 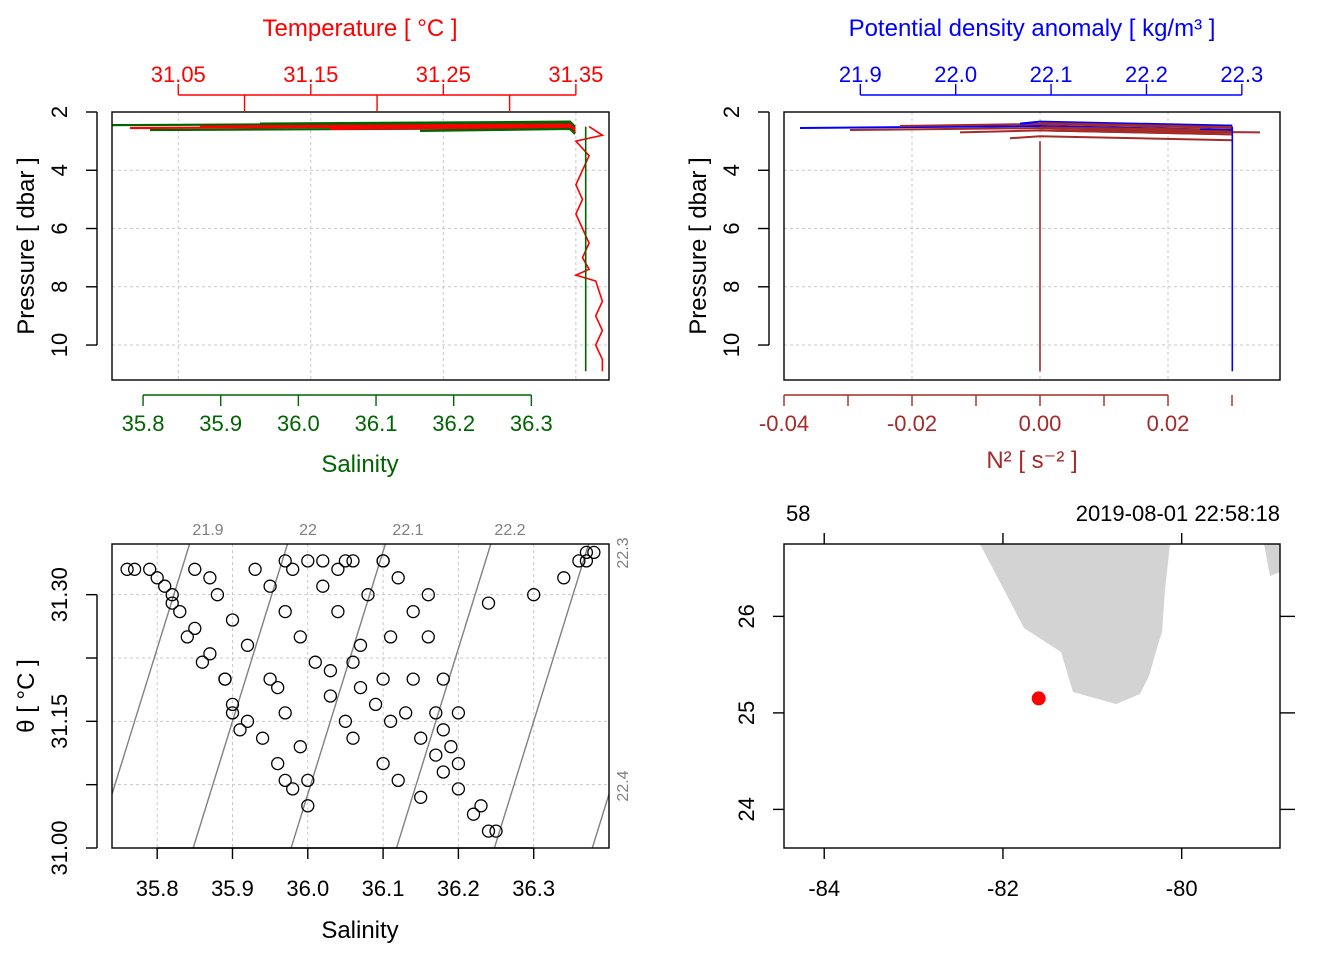 What do you see at coordinates (698, 245) in the screenshot?
I see `p2-pressure-axis-label: Pressure [ dbar ]` at bounding box center [698, 245].